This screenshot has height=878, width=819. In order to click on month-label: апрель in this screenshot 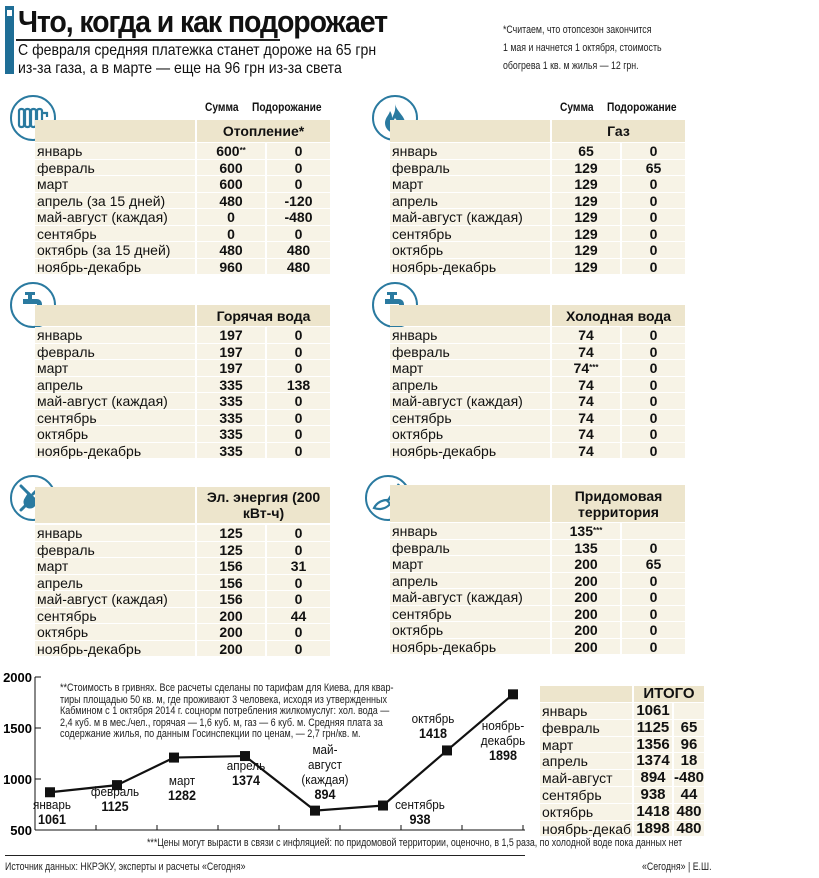, I will do `click(470, 200)`.